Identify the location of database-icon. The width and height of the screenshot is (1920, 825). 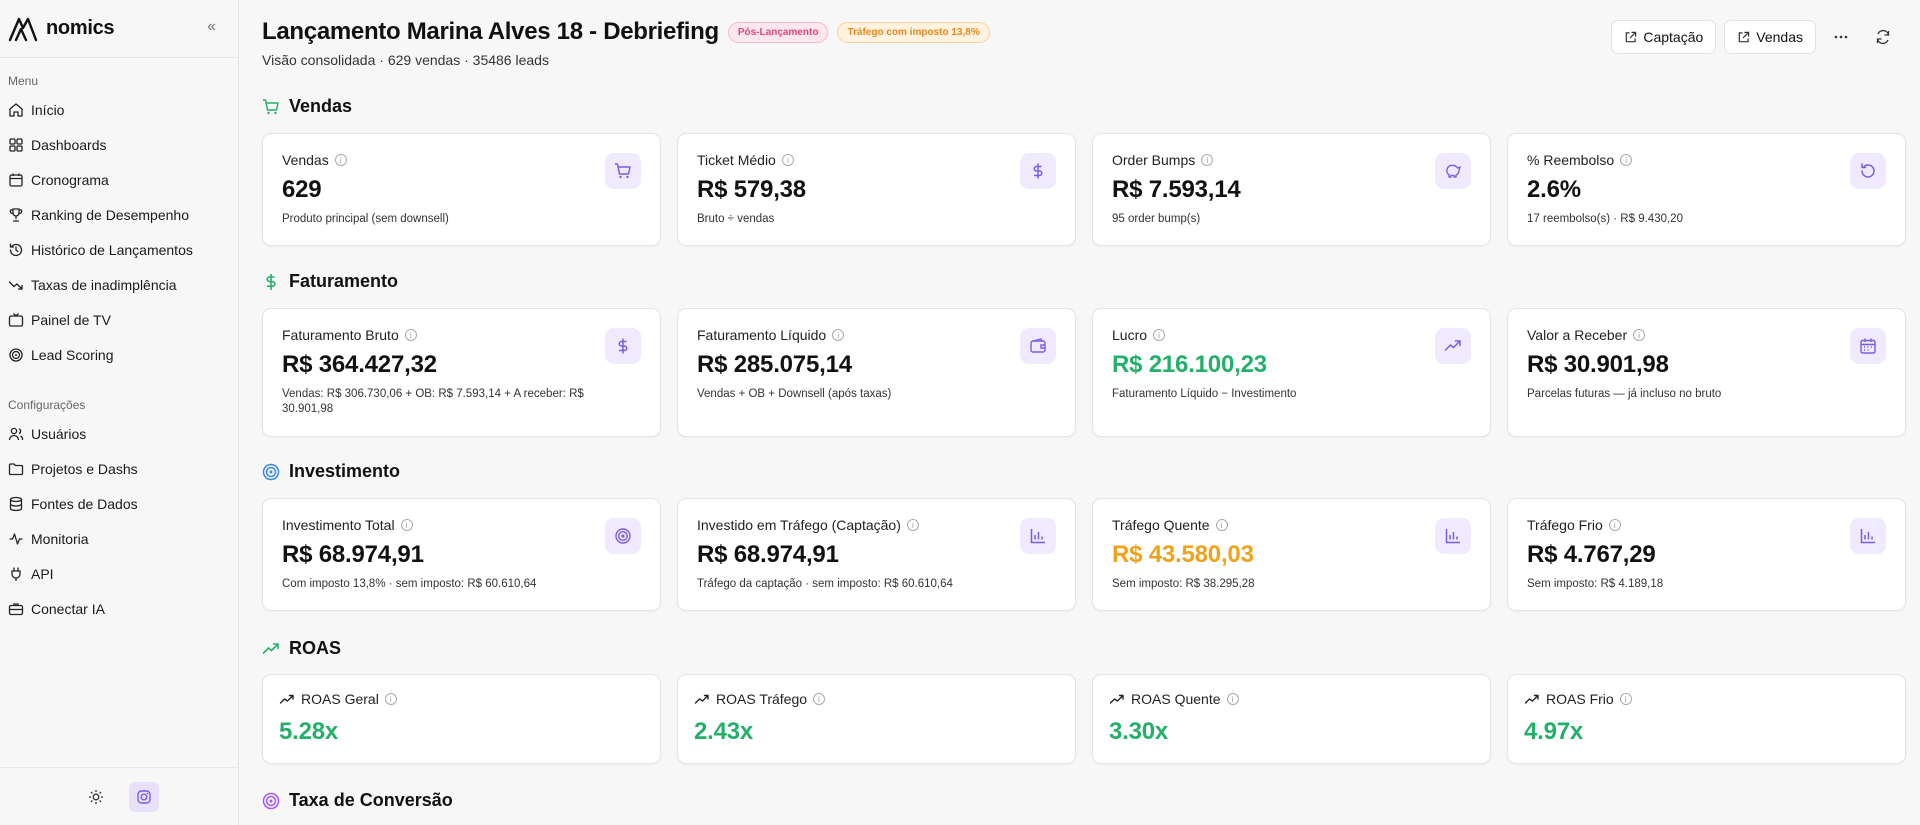
(16, 504).